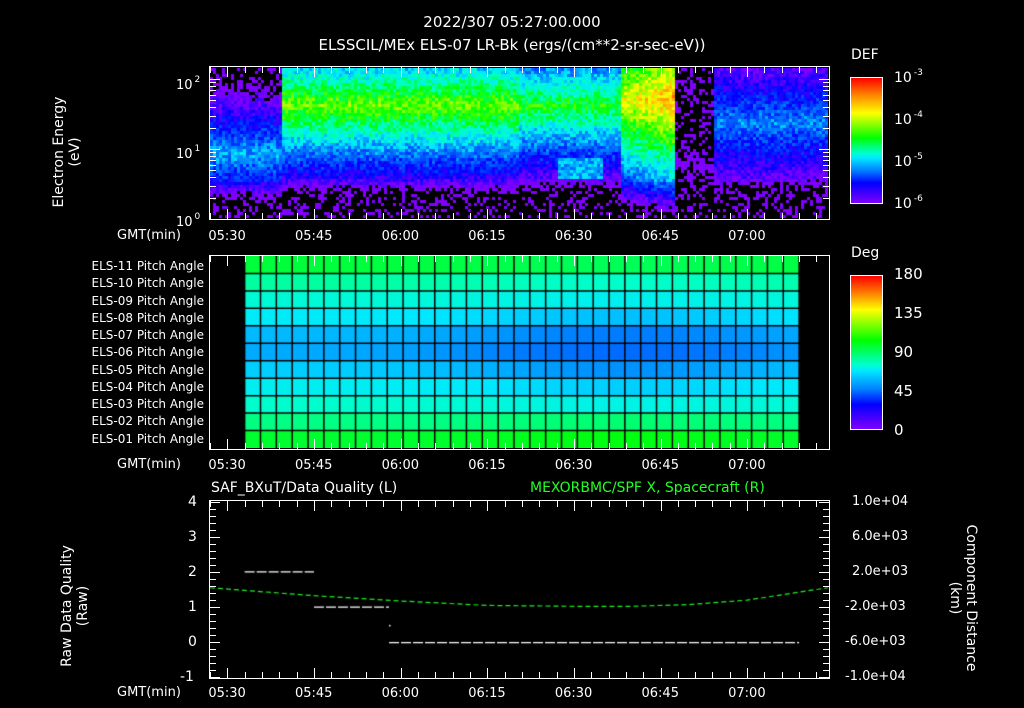 This screenshot has height=708, width=1024. I want to click on deg-colorbar-label-135: 135, so click(908, 313).